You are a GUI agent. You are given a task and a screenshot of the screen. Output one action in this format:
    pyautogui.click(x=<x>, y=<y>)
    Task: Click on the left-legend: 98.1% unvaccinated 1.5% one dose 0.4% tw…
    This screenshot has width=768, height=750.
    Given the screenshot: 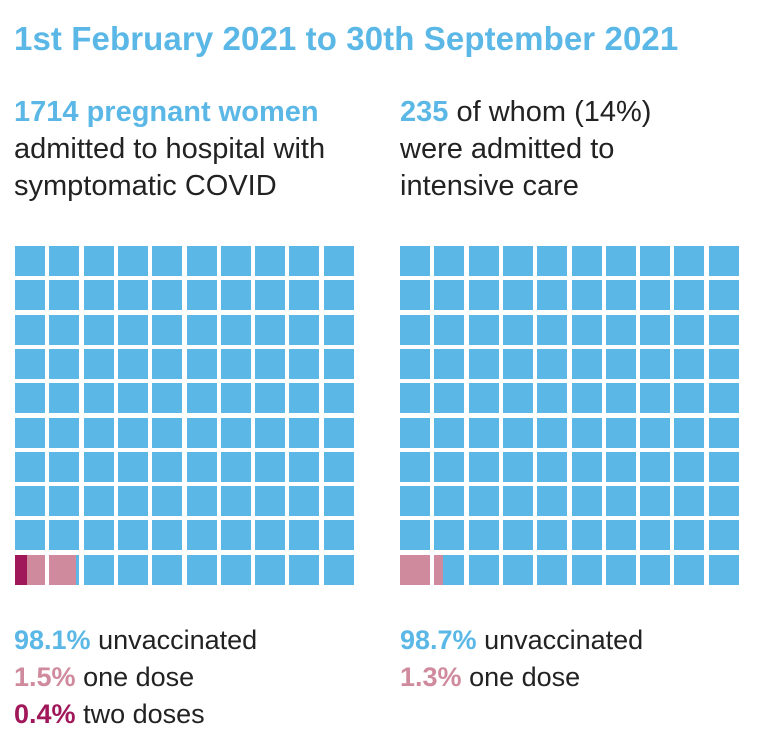 What is the action you would take?
    pyautogui.click(x=135, y=677)
    